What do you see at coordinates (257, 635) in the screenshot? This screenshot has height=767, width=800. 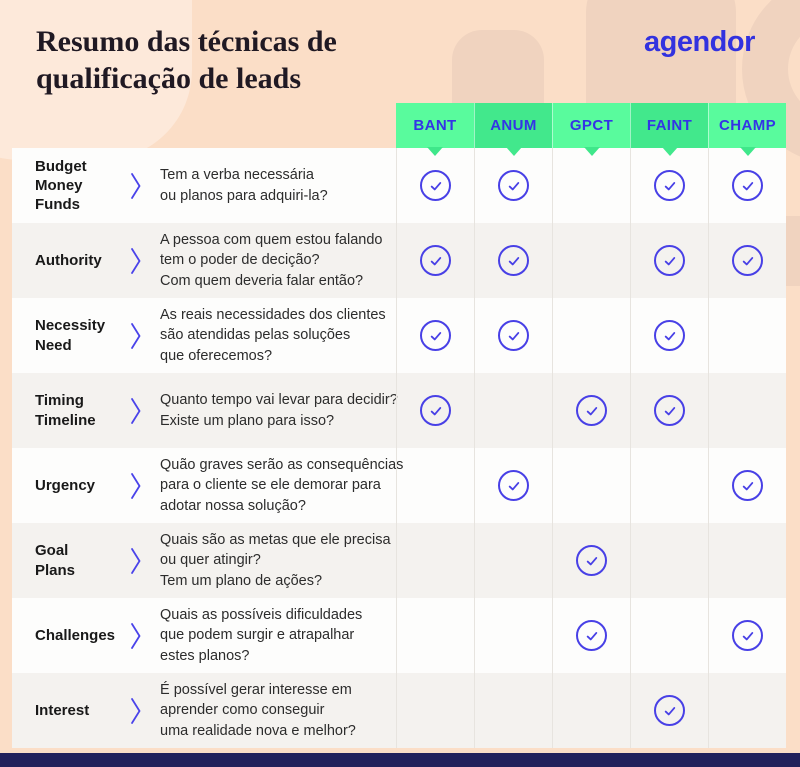 I see `criterion-description-line: que podem surgir e atrapalhar` at bounding box center [257, 635].